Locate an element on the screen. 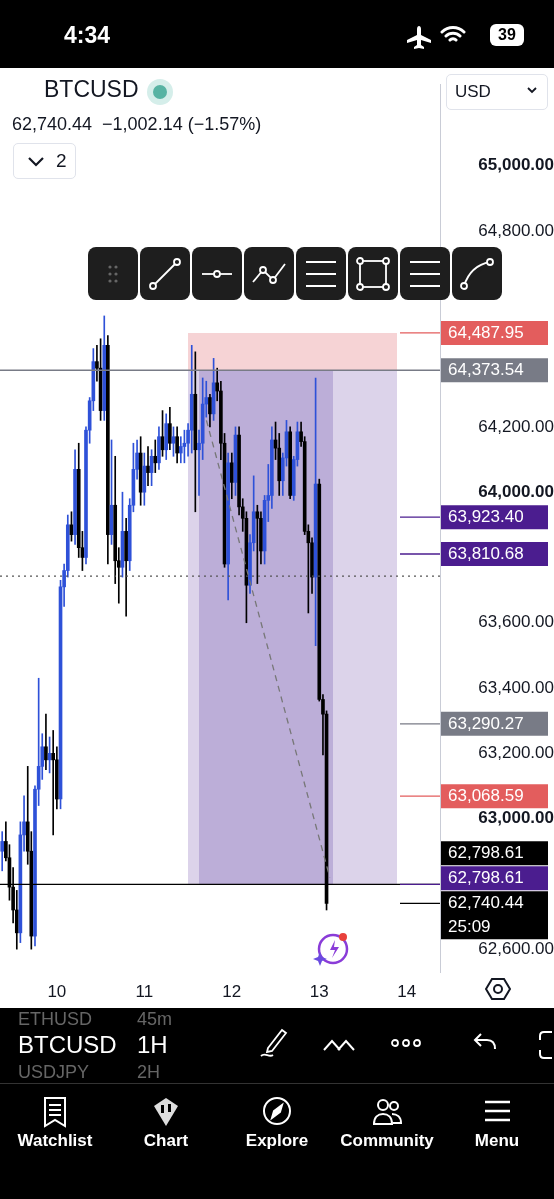 The height and width of the screenshot is (1199, 554). text: BTCUSD is located at coordinates (67, 1045).